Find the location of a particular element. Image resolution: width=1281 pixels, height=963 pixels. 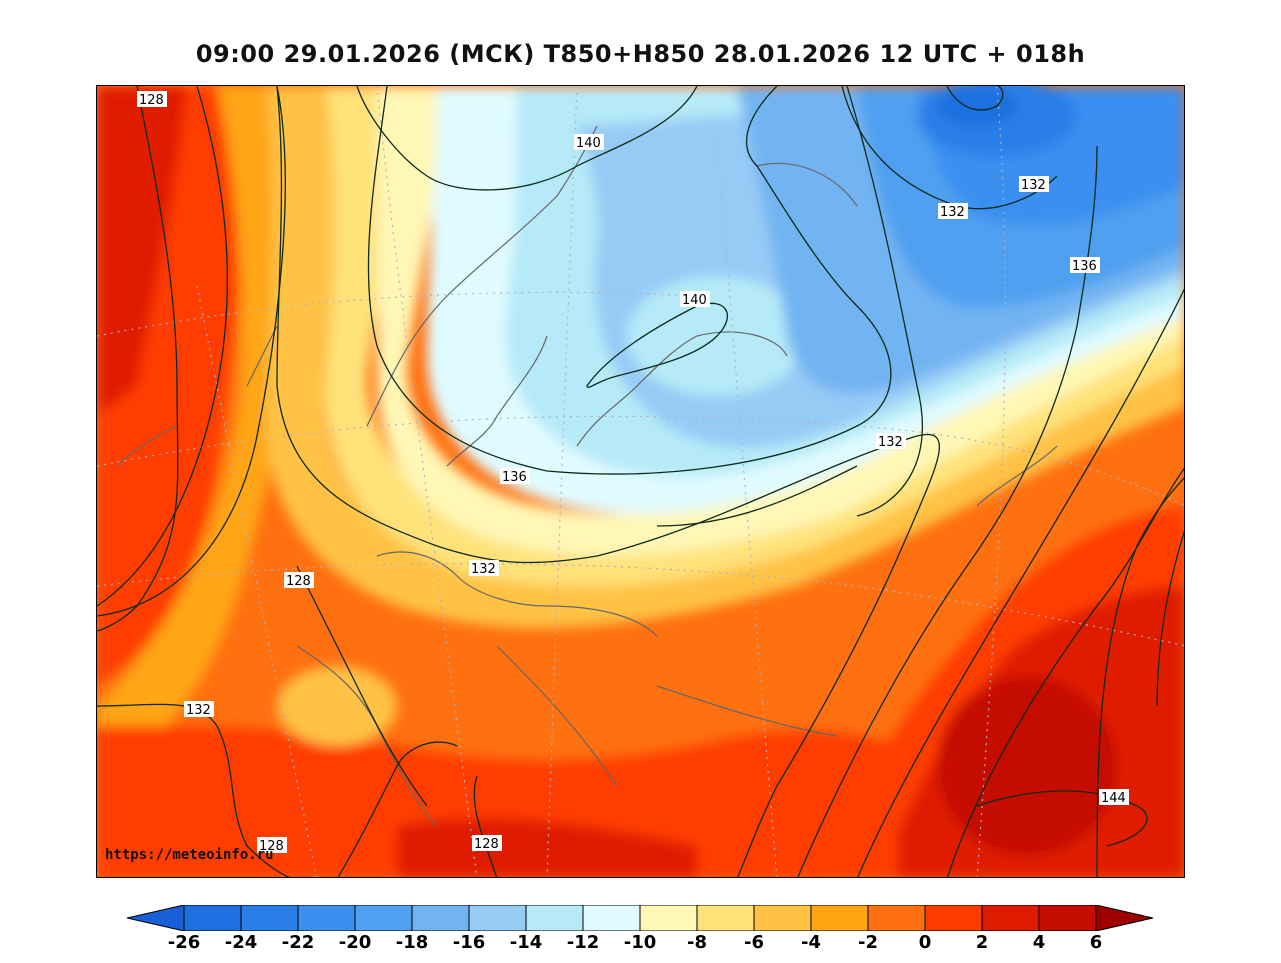

colorbar is located at coordinates (640, 918).